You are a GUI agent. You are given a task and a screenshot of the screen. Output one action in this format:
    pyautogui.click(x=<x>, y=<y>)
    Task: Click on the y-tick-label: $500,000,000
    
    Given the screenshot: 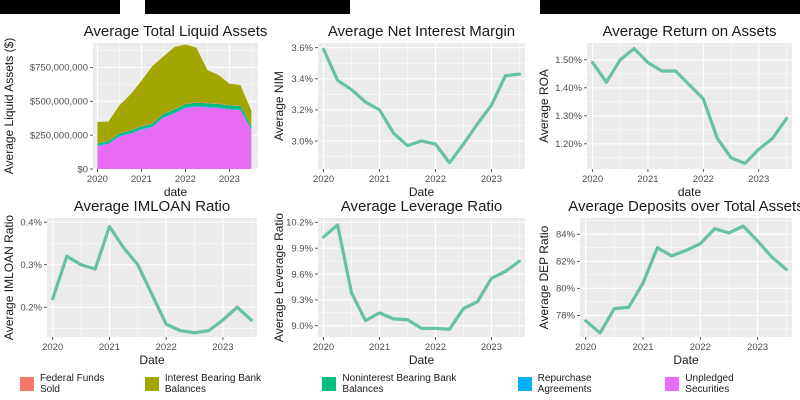 What is the action you would take?
    pyautogui.click(x=59, y=102)
    